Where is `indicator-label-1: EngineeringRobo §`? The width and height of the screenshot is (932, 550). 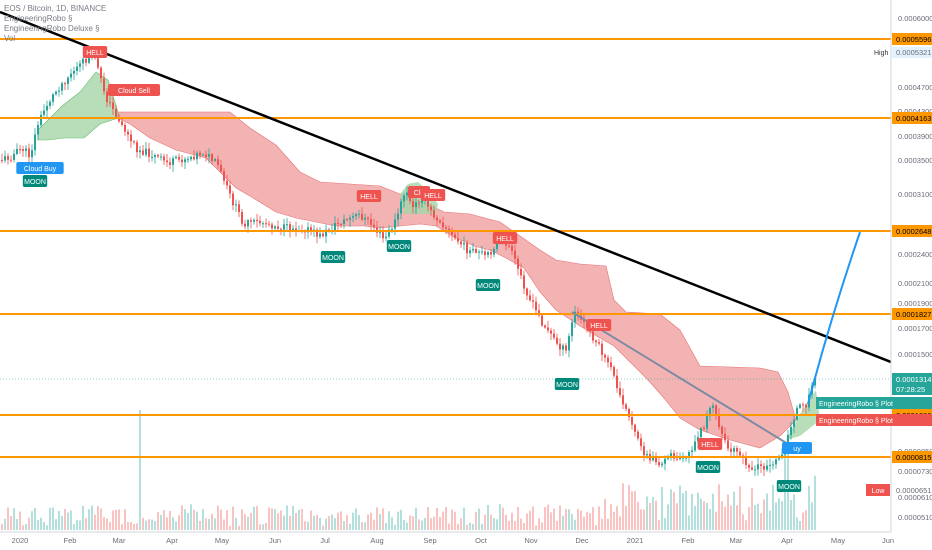 indicator-label-1: EngineeringRobo § is located at coordinates (38, 18).